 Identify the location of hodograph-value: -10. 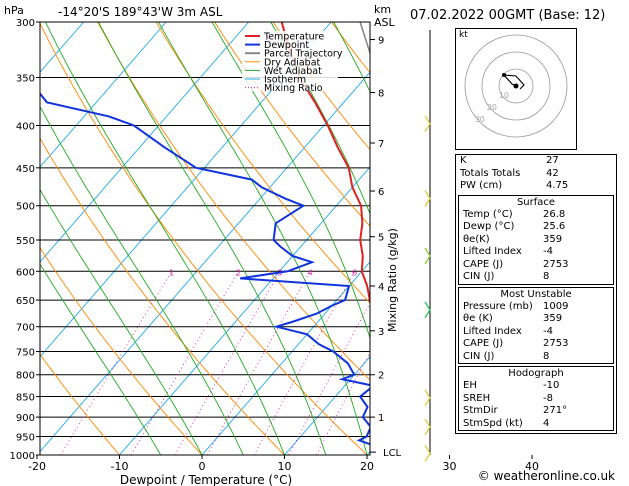
(551, 385).